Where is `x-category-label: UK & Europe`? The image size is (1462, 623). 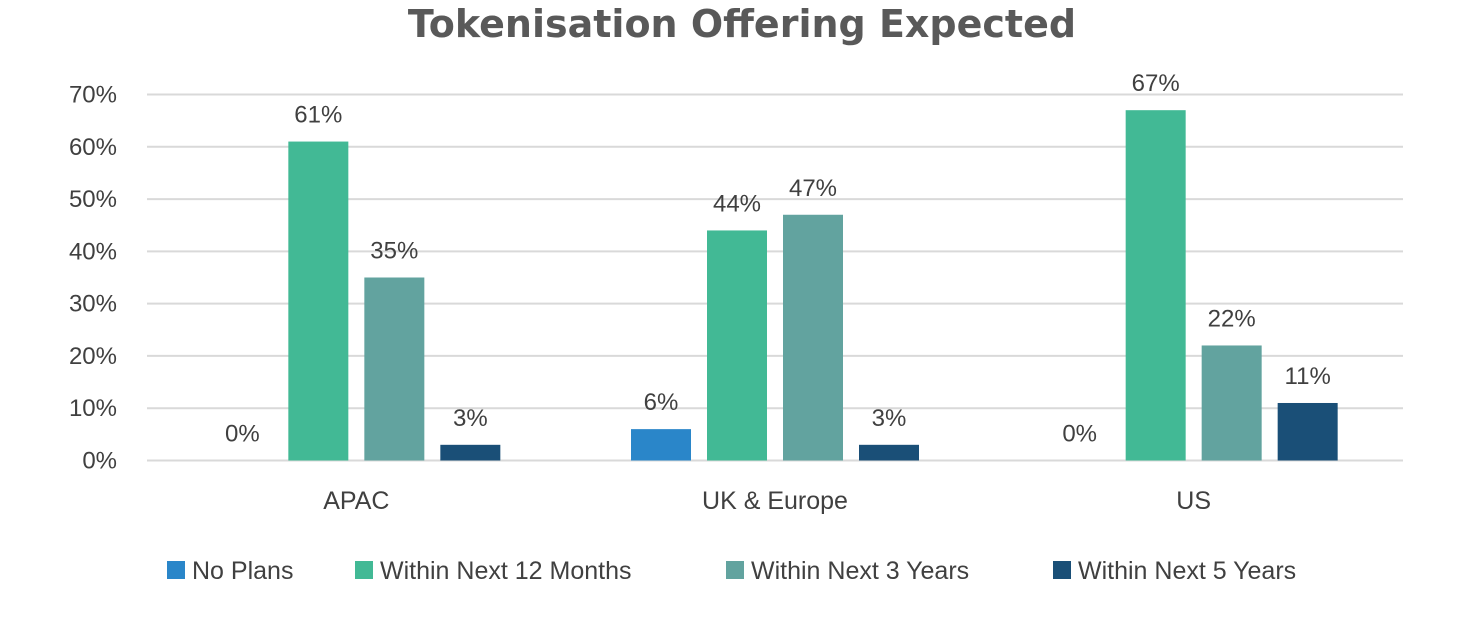
x-category-label: UK & Europe is located at coordinates (775, 501).